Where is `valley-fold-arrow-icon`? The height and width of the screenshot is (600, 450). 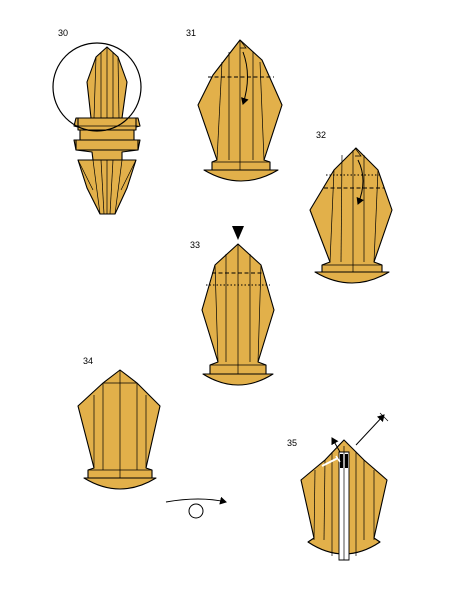
valley-fold-arrow-icon is located at coordinates (245, 78).